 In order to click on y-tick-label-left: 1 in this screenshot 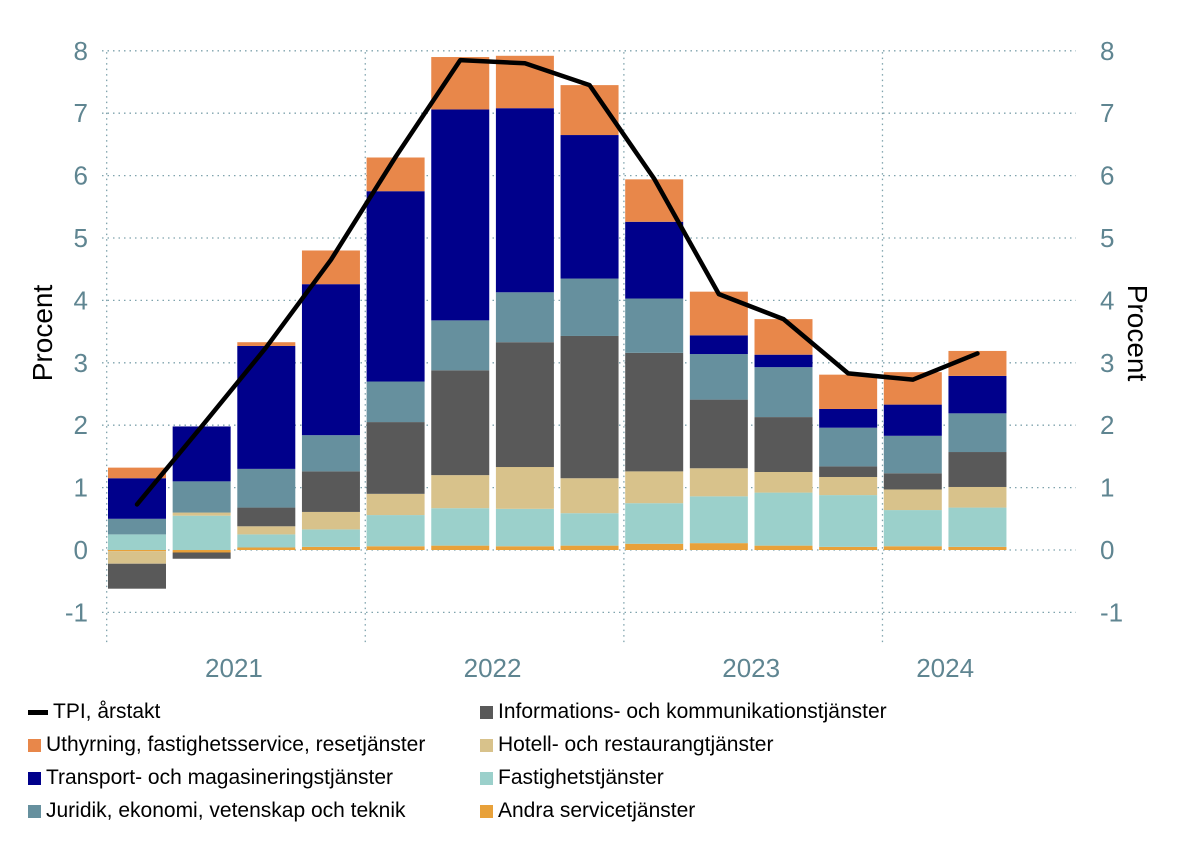, I will do `click(81, 488)`.